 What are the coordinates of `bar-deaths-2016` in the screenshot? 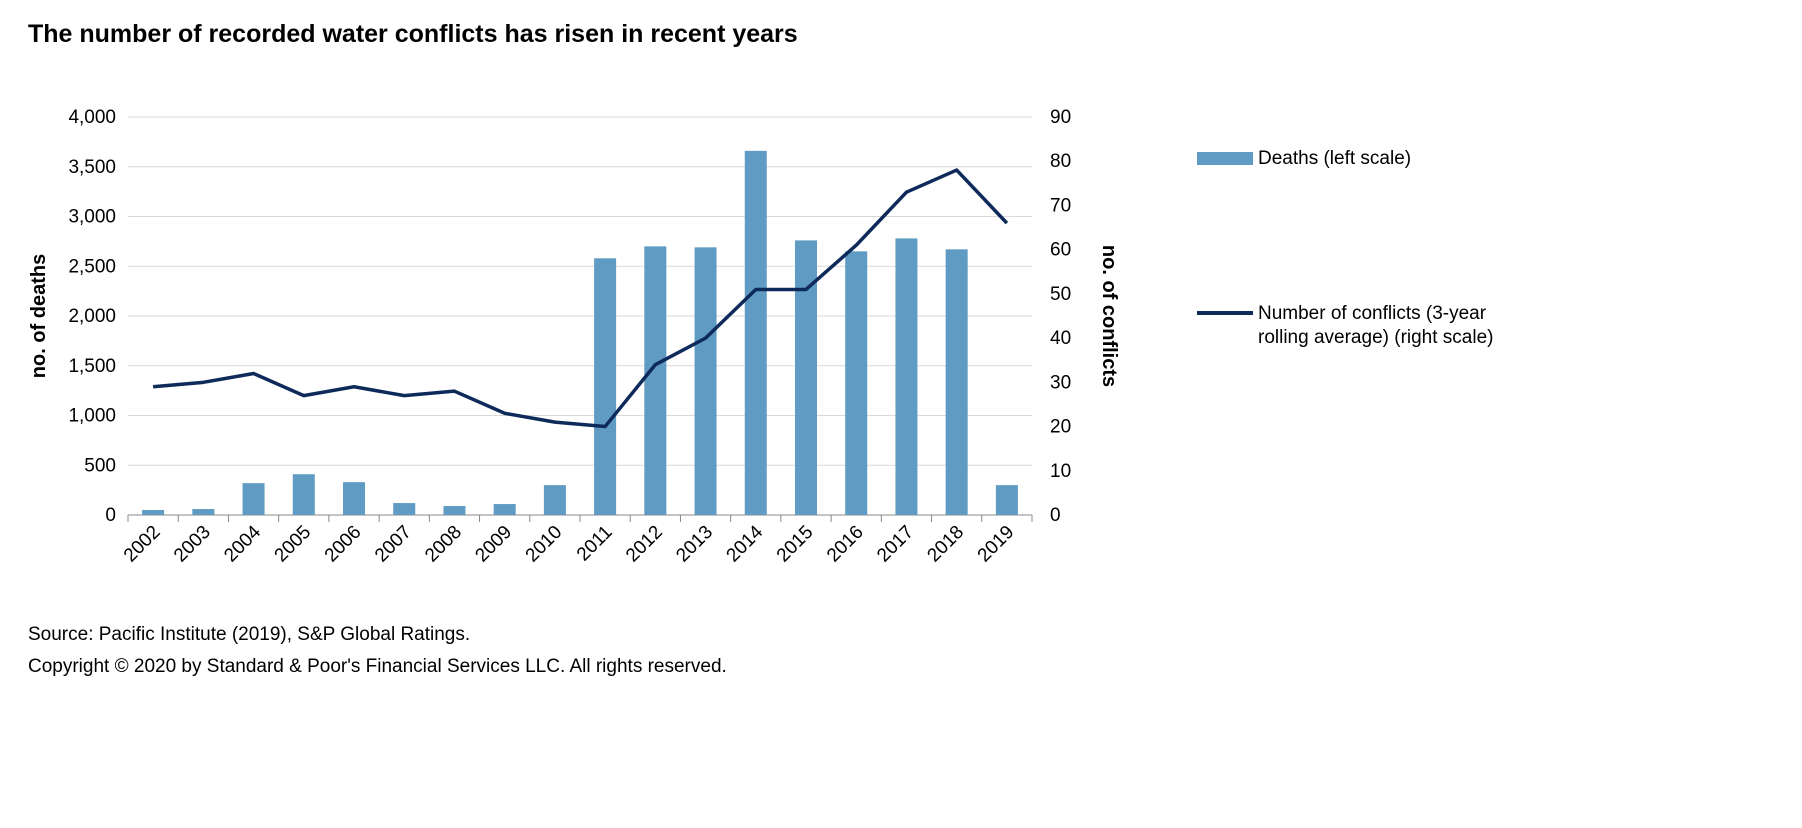 It's located at (856, 383).